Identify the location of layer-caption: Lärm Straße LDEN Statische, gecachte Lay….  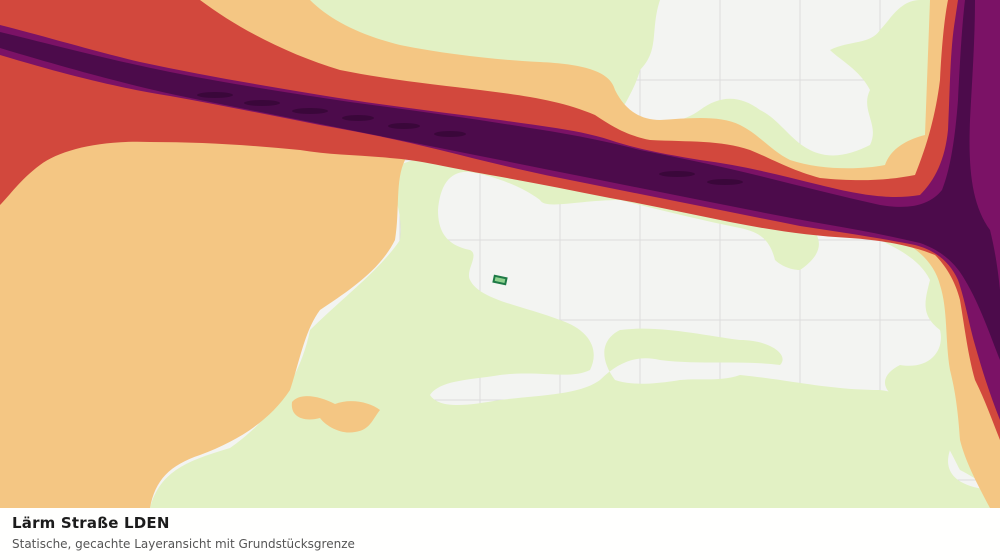
(500, 534).